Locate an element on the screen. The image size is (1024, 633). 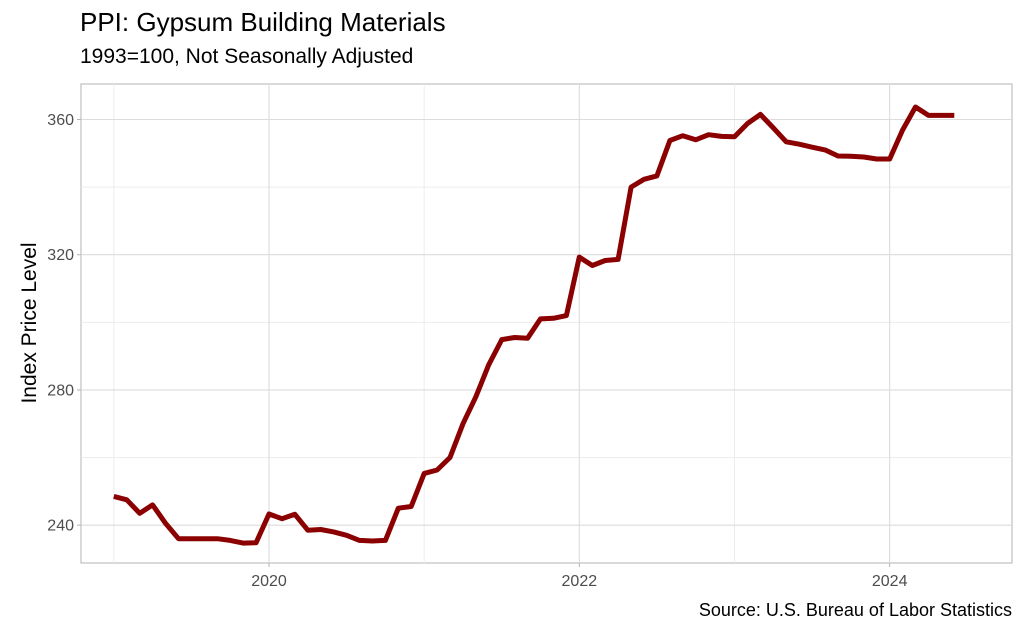
y-tick-label: 280 is located at coordinates (60, 390).